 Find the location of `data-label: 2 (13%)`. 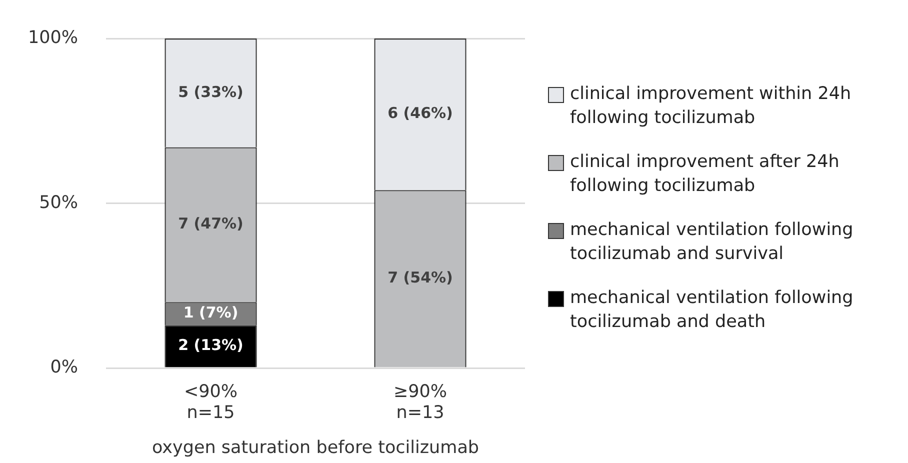

data-label: 2 (13%) is located at coordinates (211, 345).